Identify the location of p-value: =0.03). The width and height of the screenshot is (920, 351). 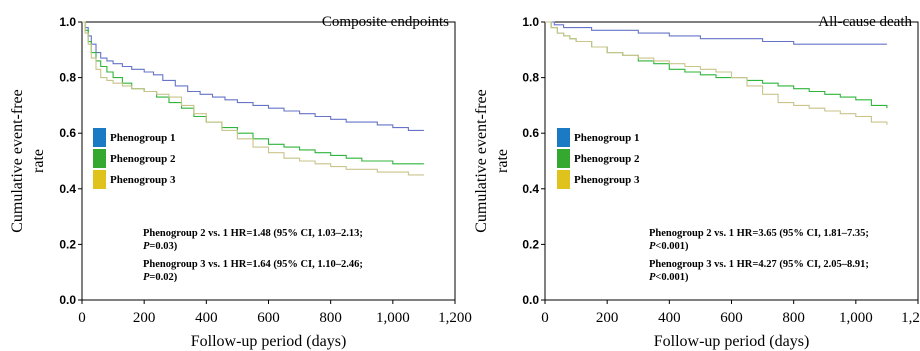
(163, 246).